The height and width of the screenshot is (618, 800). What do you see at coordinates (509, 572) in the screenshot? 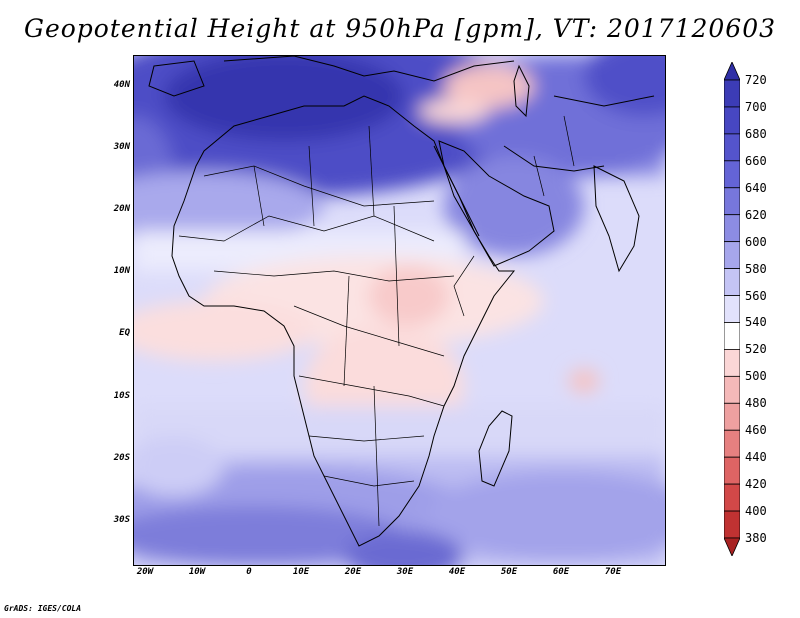
I see `lon-label-50e: 50E` at bounding box center [509, 572].